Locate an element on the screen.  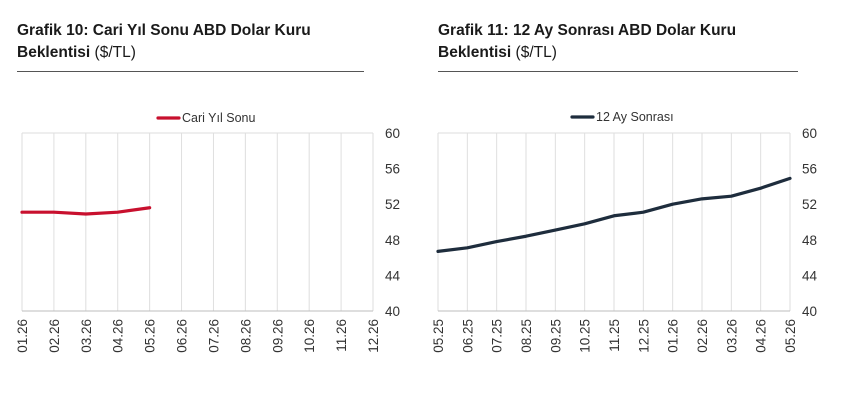
x-tick-label: 08.26 is located at coordinates (245, 336).